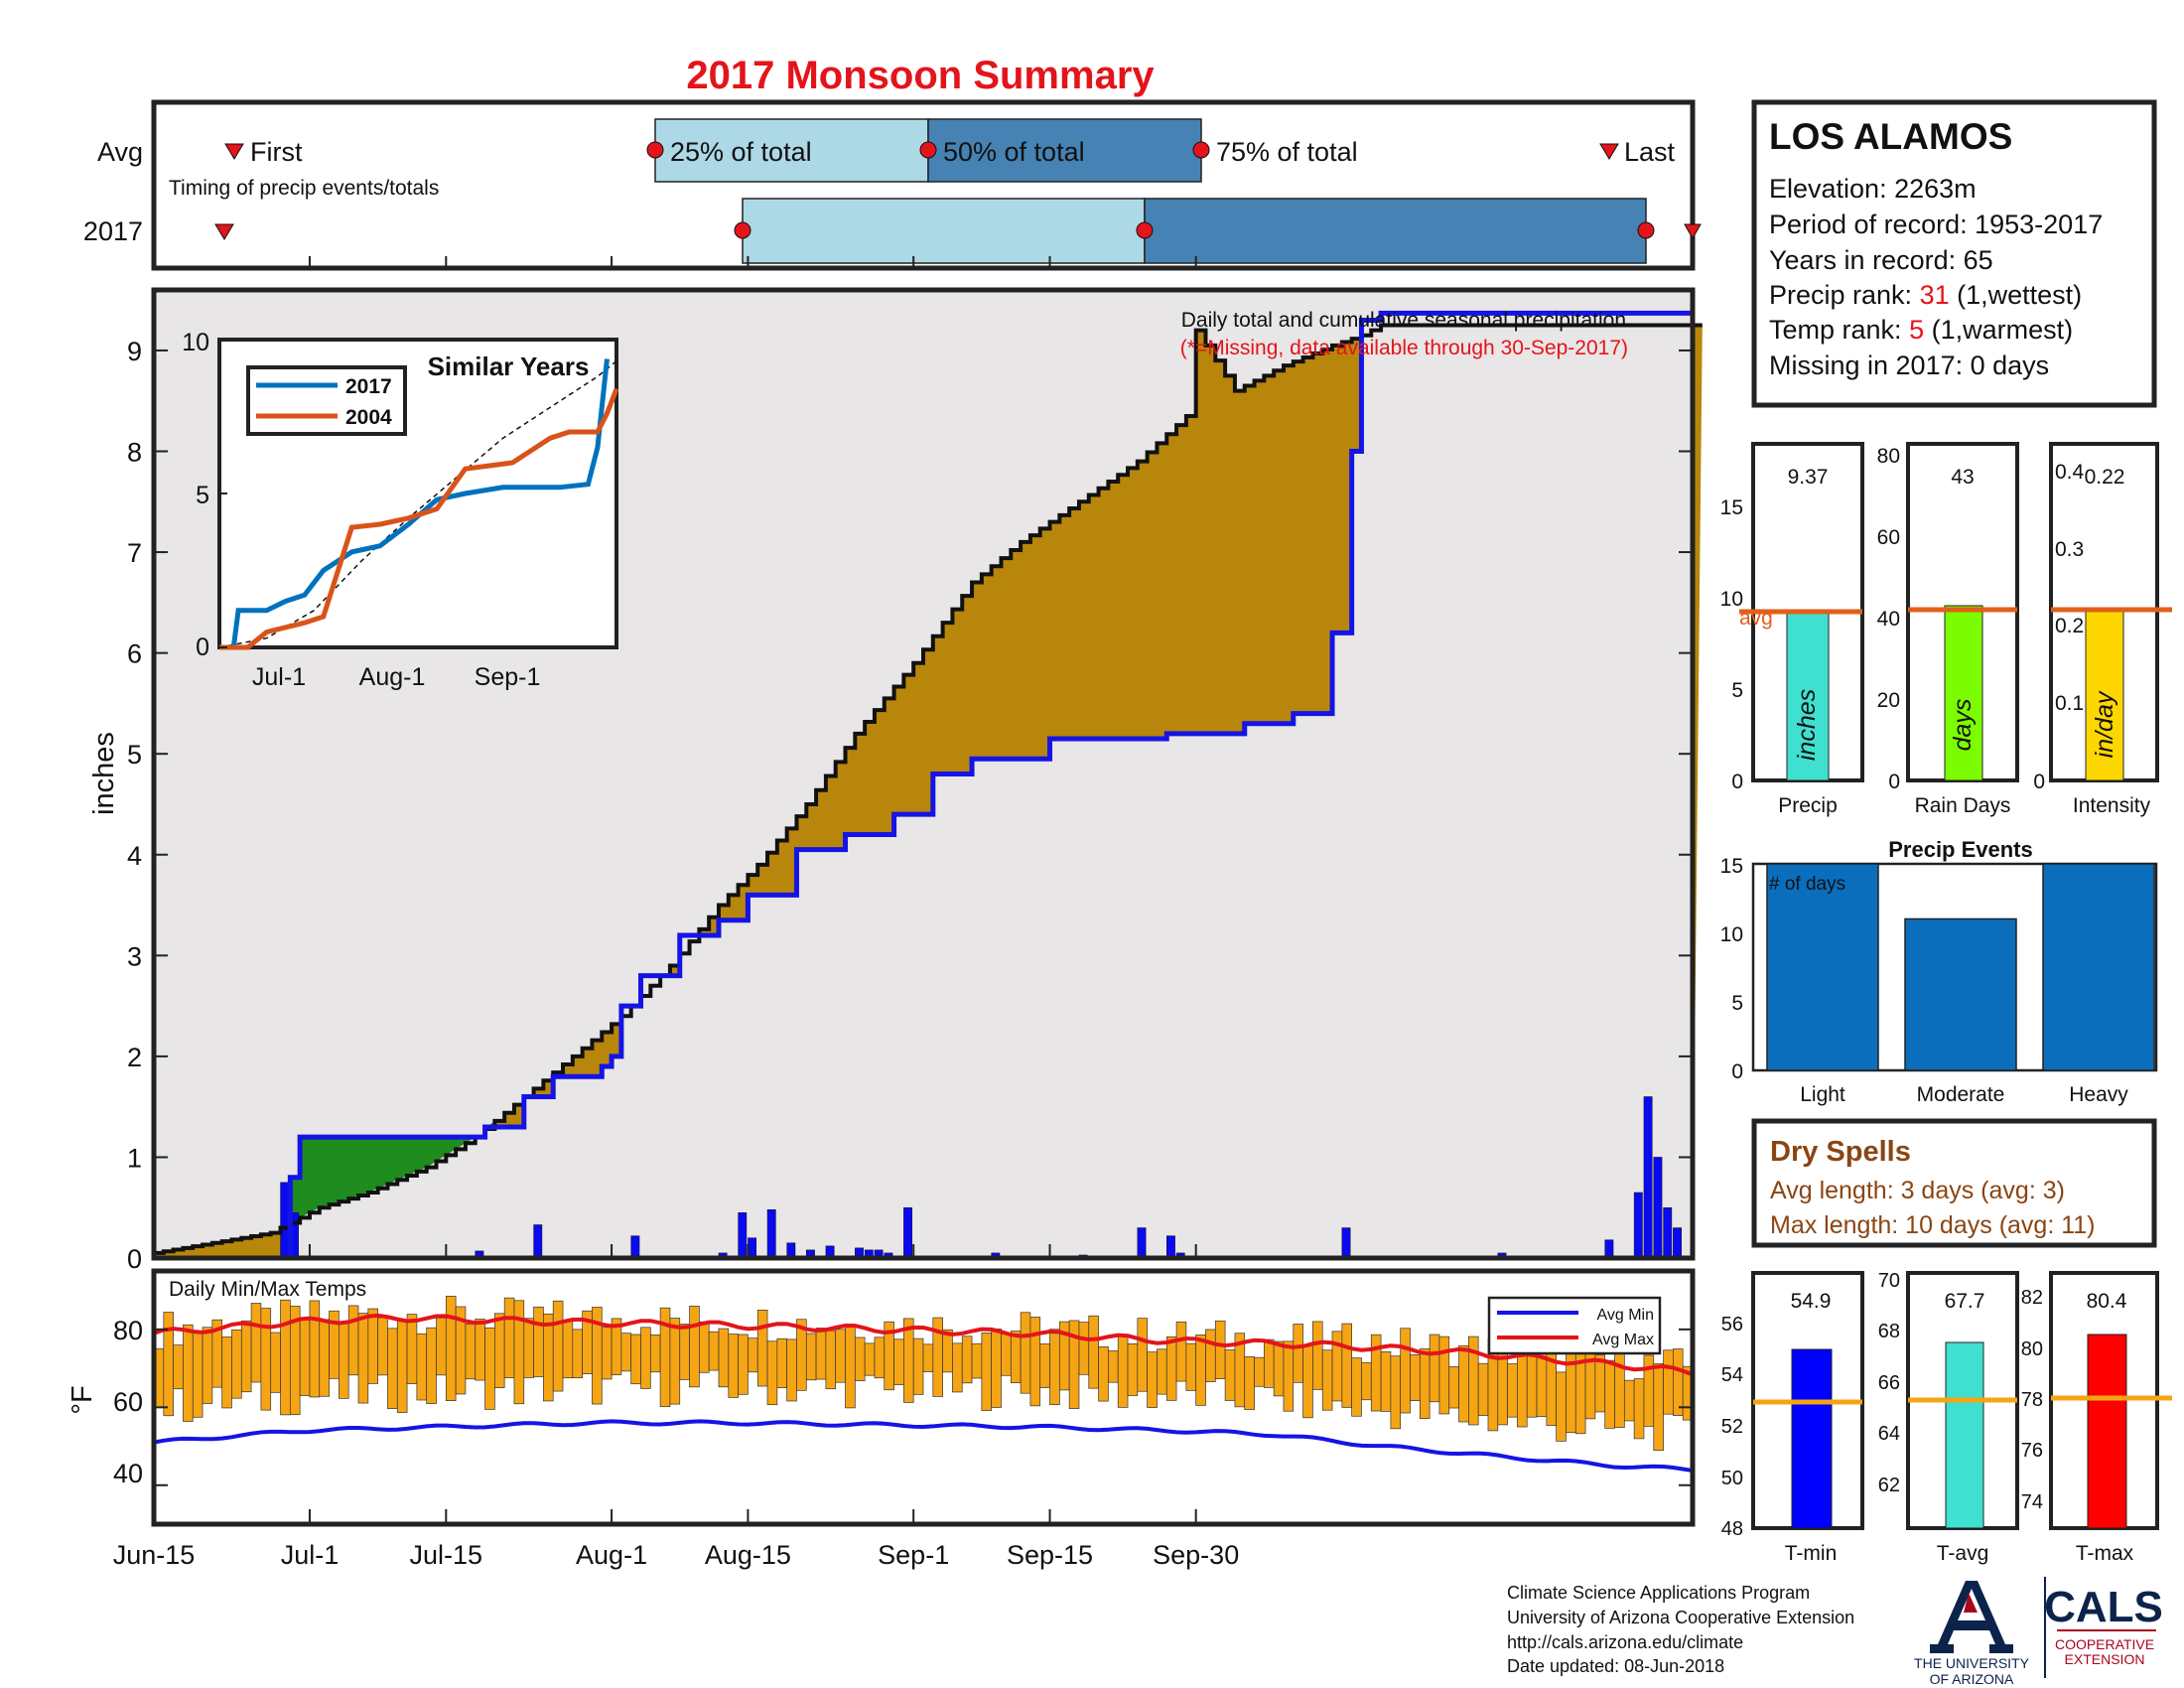  What do you see at coordinates (2103, 1607) in the screenshot?
I see `cals-logo-text: CALS` at bounding box center [2103, 1607].